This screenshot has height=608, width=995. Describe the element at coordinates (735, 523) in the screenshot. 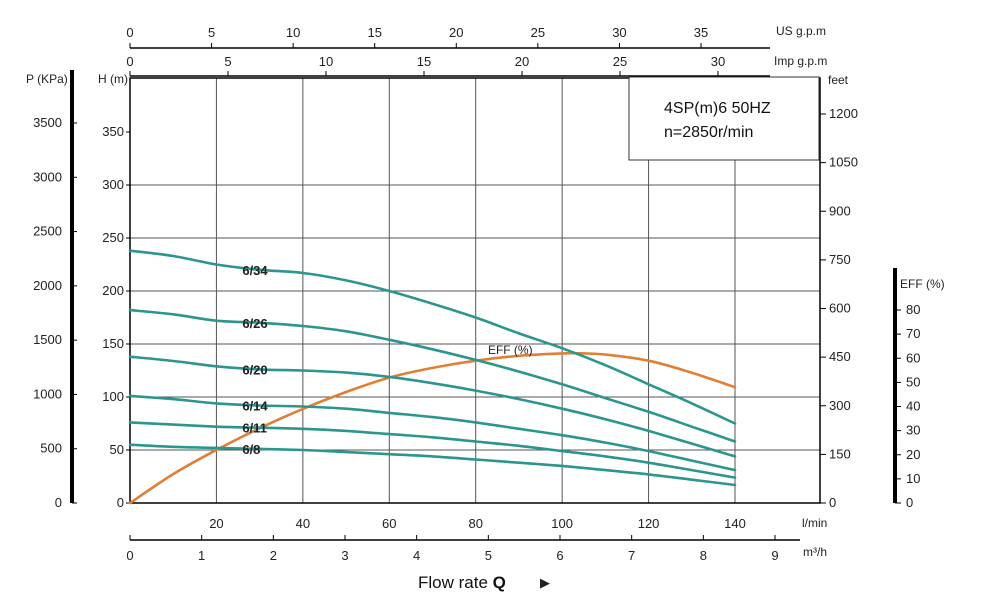

I see `lpm-tick-label: 140` at that location.